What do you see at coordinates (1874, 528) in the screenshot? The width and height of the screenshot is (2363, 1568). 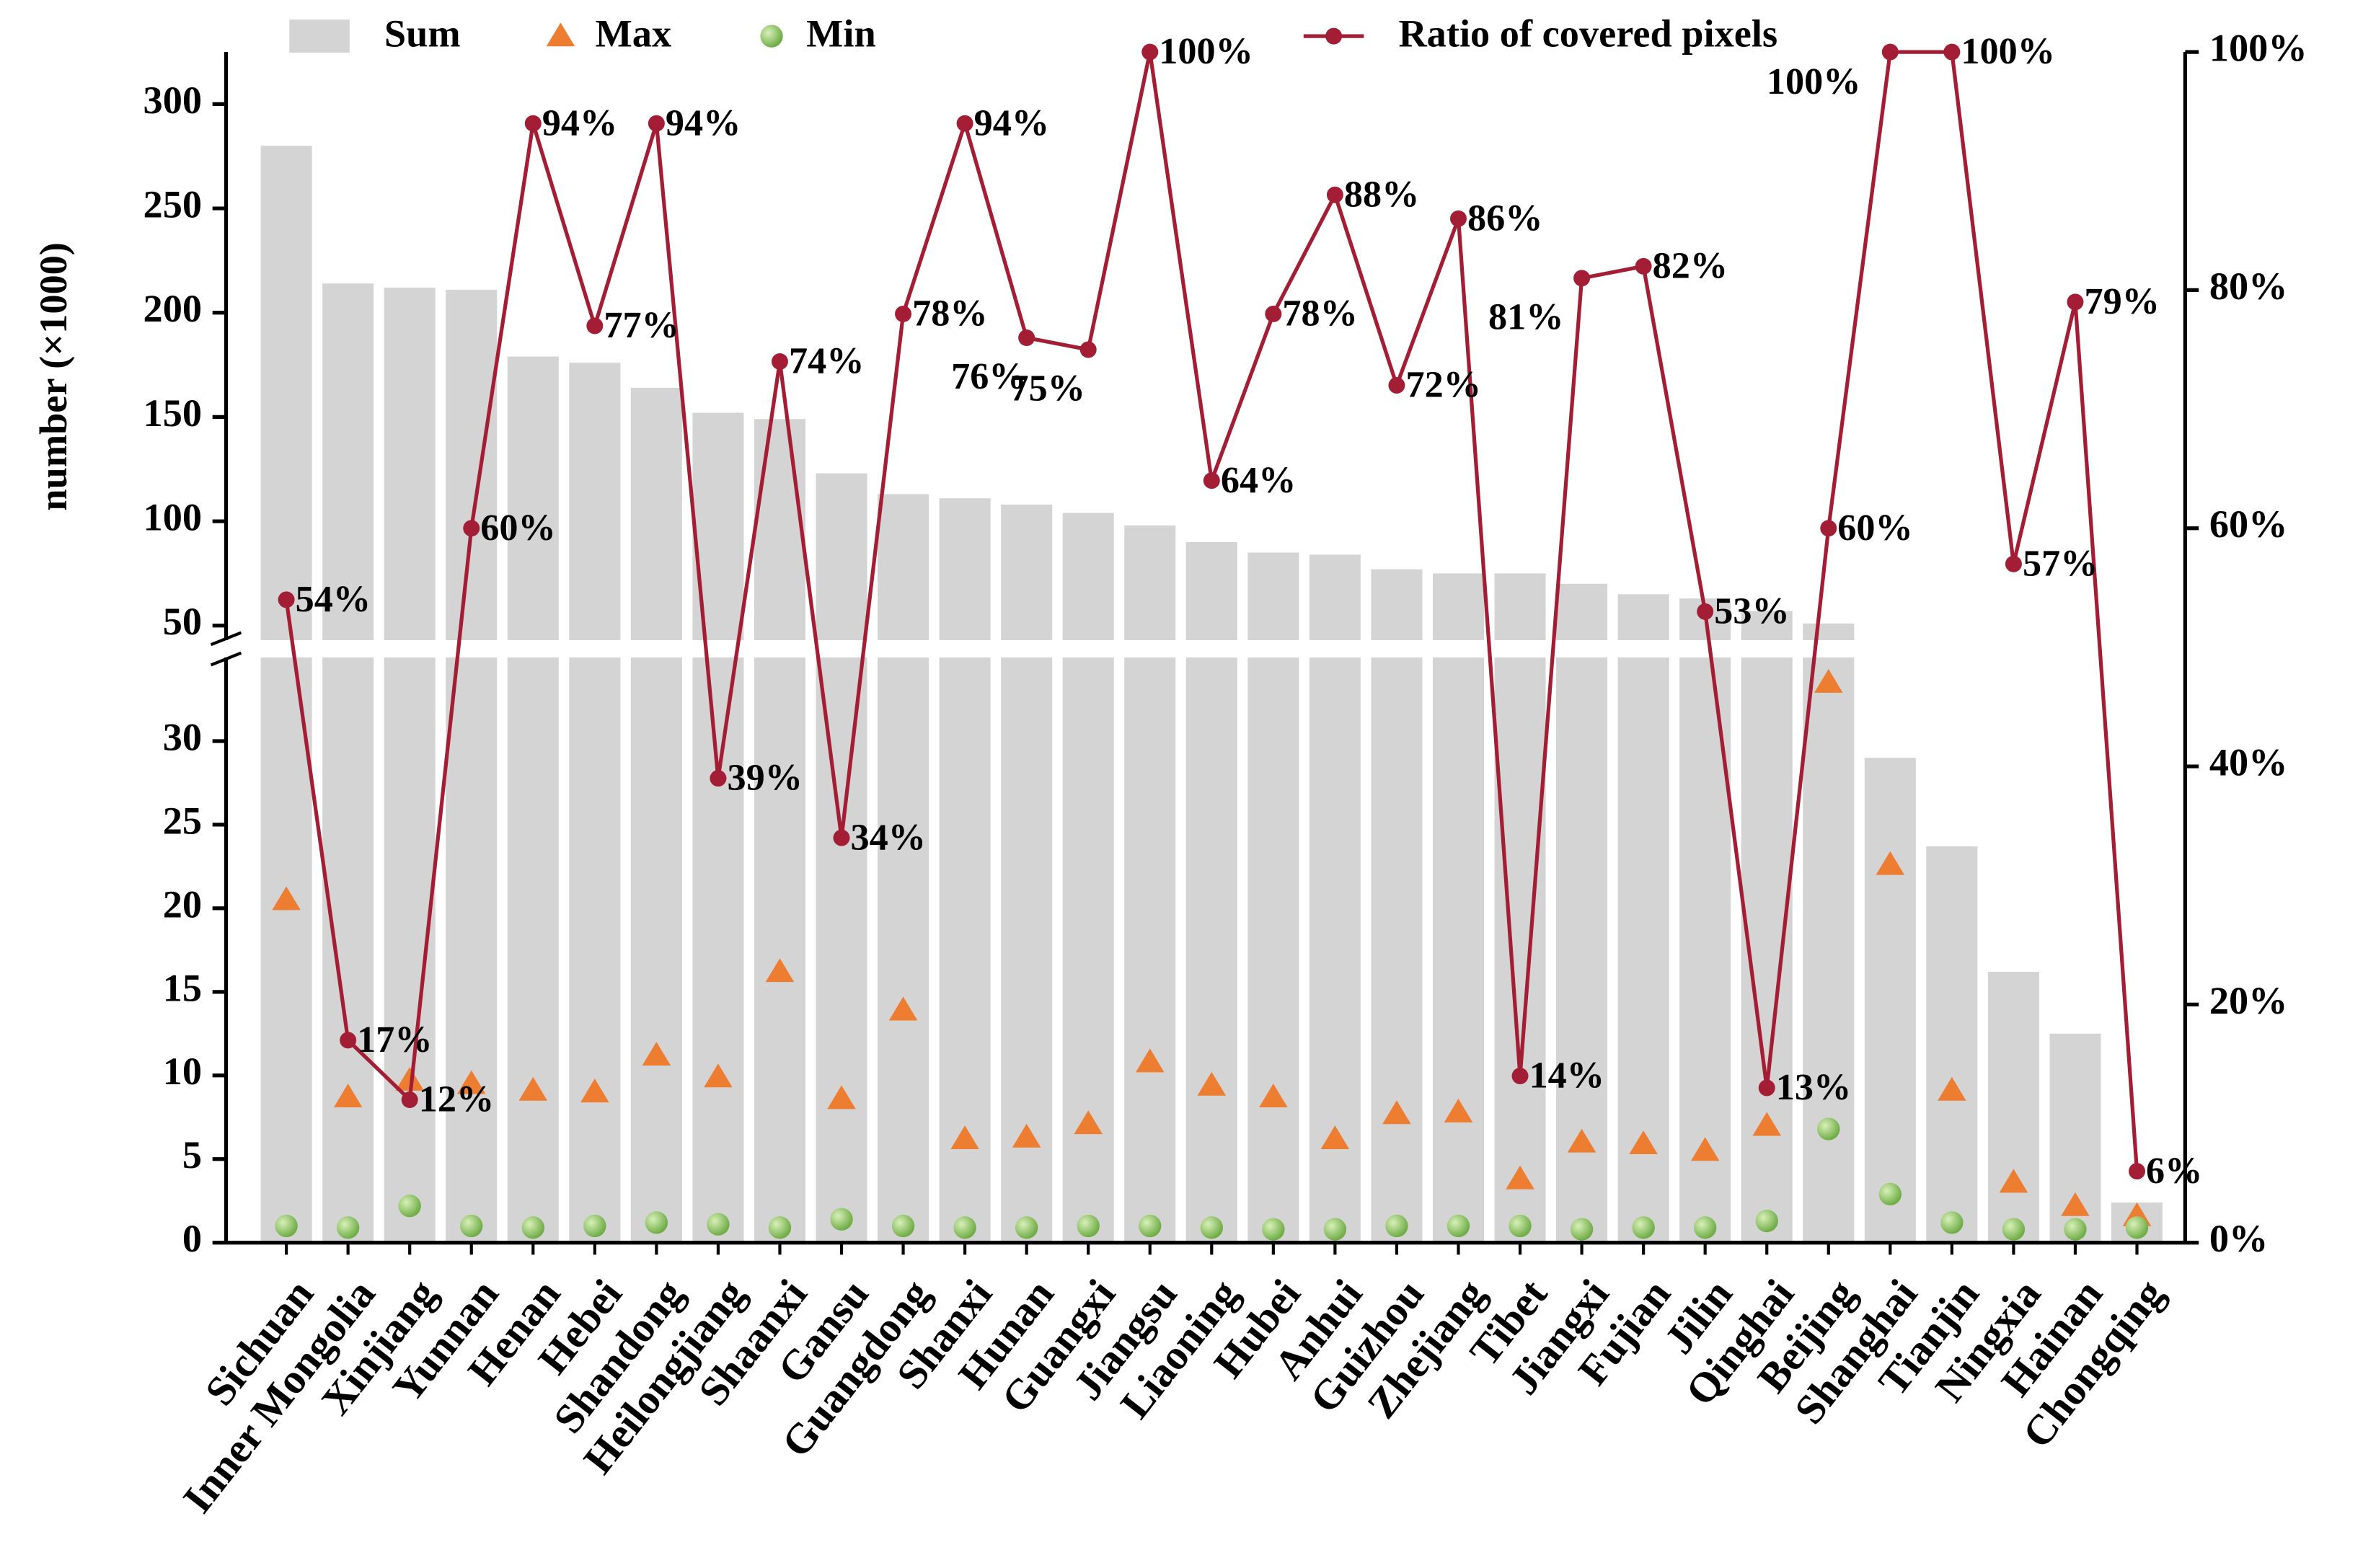 I see `data-label: 60%` at bounding box center [1874, 528].